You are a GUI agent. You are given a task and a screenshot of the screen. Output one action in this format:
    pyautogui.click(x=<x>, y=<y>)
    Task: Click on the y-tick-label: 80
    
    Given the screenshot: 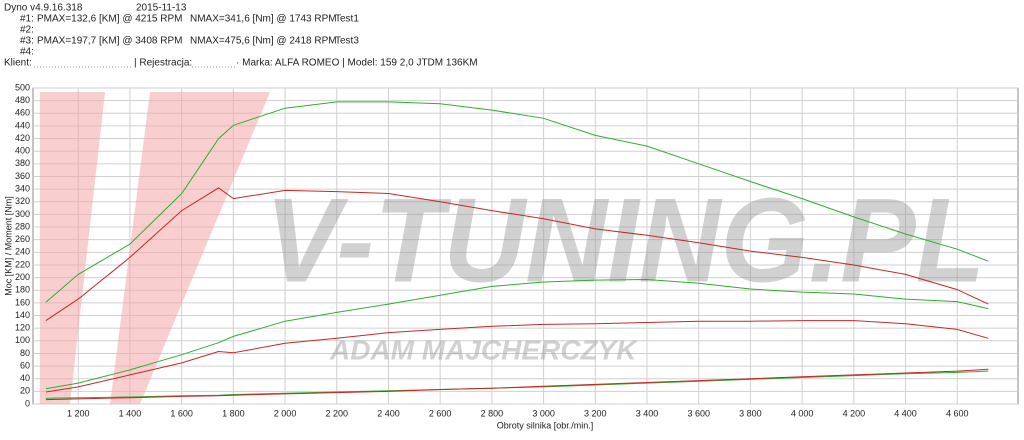 What is the action you would take?
    pyautogui.click(x=25, y=353)
    